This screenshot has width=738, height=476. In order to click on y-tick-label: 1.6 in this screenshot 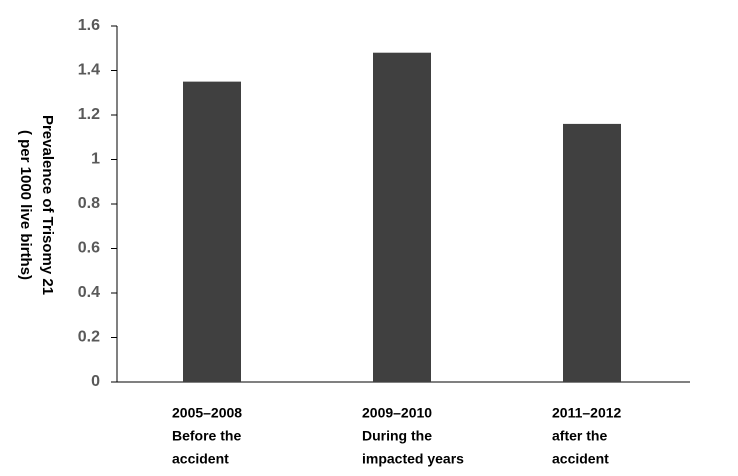, I will do `click(89, 25)`.